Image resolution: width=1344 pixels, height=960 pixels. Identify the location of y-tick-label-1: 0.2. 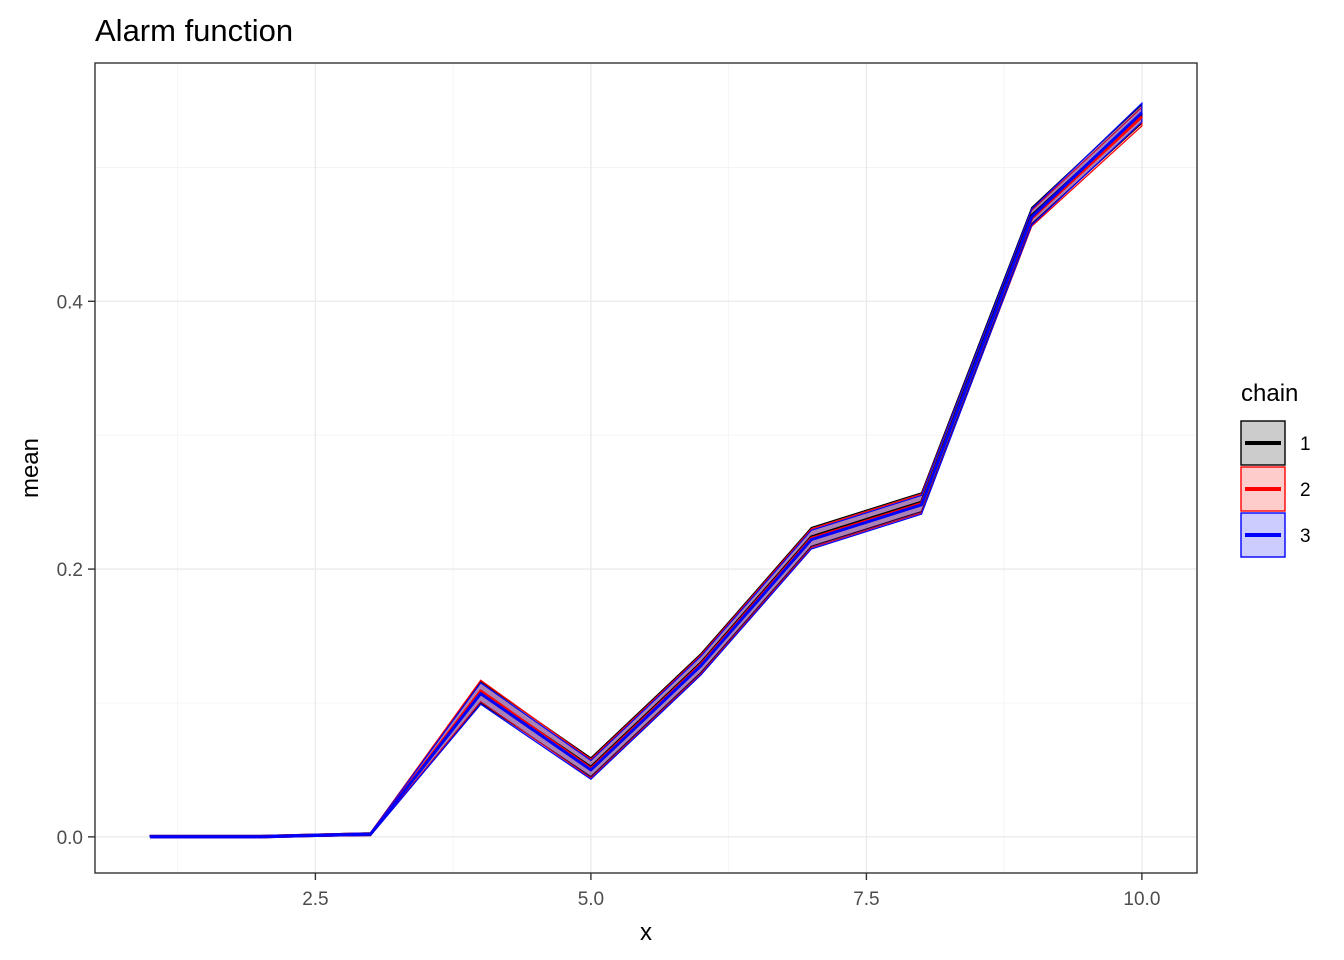
(70, 570).